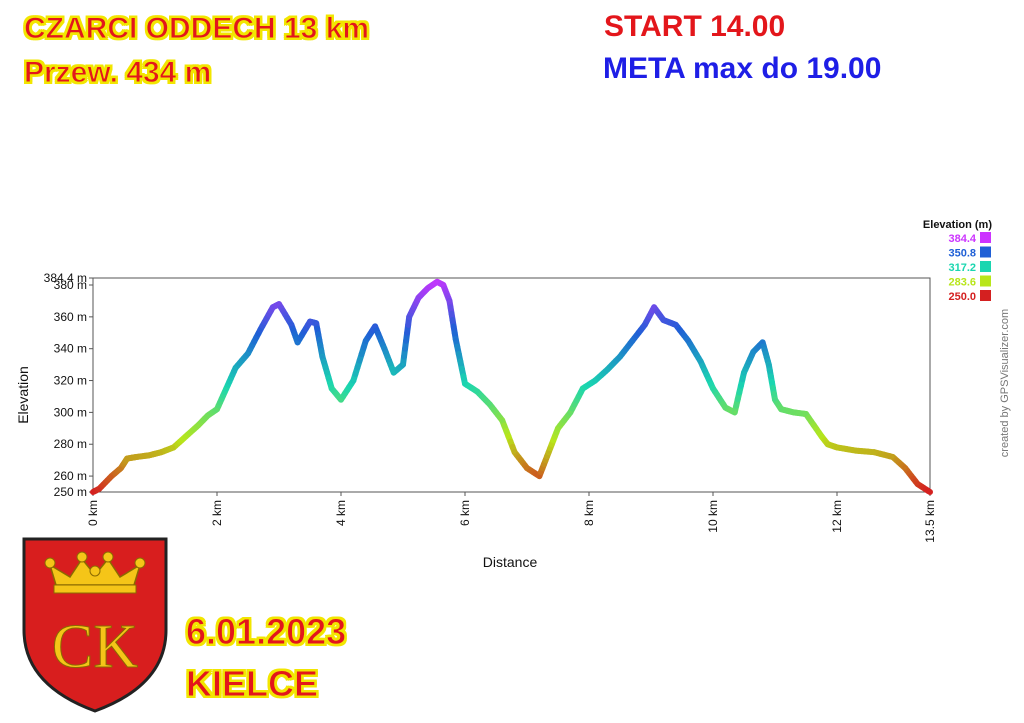  Describe the element at coordinates (93, 513) in the screenshot. I see `x-tick-label: 0 km` at that location.